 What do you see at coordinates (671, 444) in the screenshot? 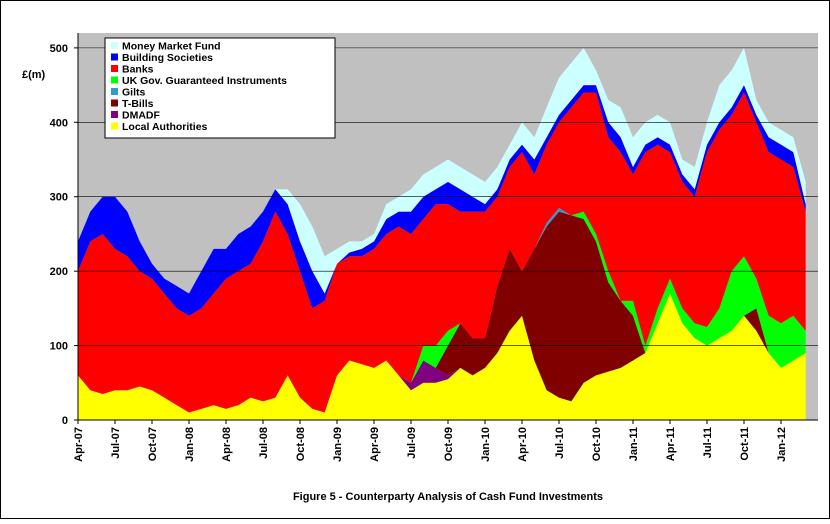
I see `x-tick-label: Apr-11` at bounding box center [671, 444].